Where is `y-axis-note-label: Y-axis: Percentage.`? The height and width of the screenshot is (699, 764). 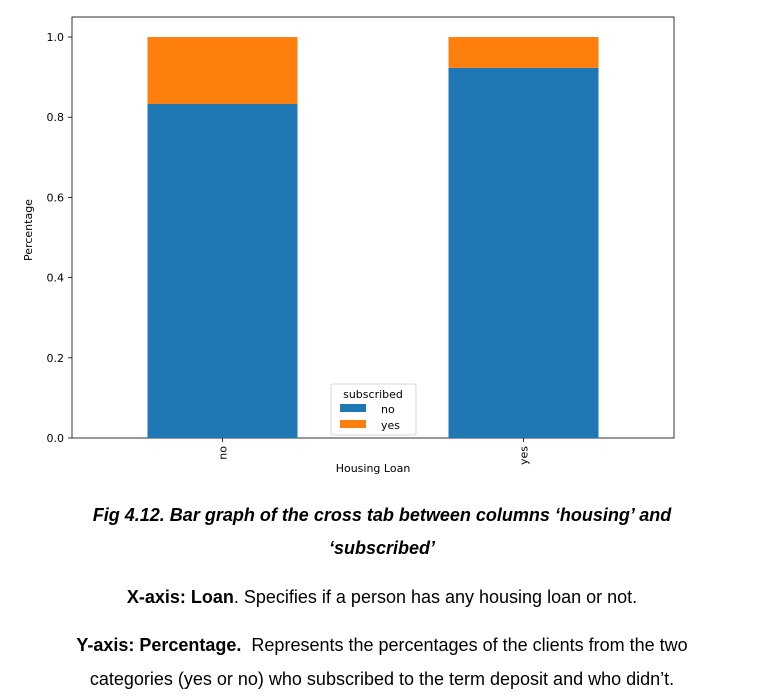
y-axis-note-label: Y-axis: Percentage. is located at coordinates (159, 645).